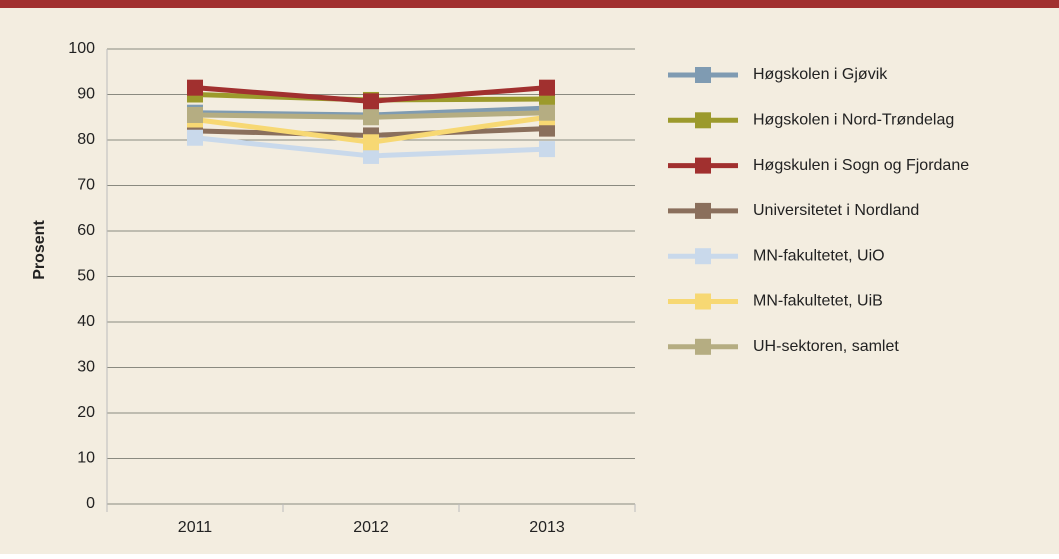 Image resolution: width=1059 pixels, height=559 pixels. What do you see at coordinates (819, 255) in the screenshot?
I see `legend-label: MN-fakultetet, UiO` at bounding box center [819, 255].